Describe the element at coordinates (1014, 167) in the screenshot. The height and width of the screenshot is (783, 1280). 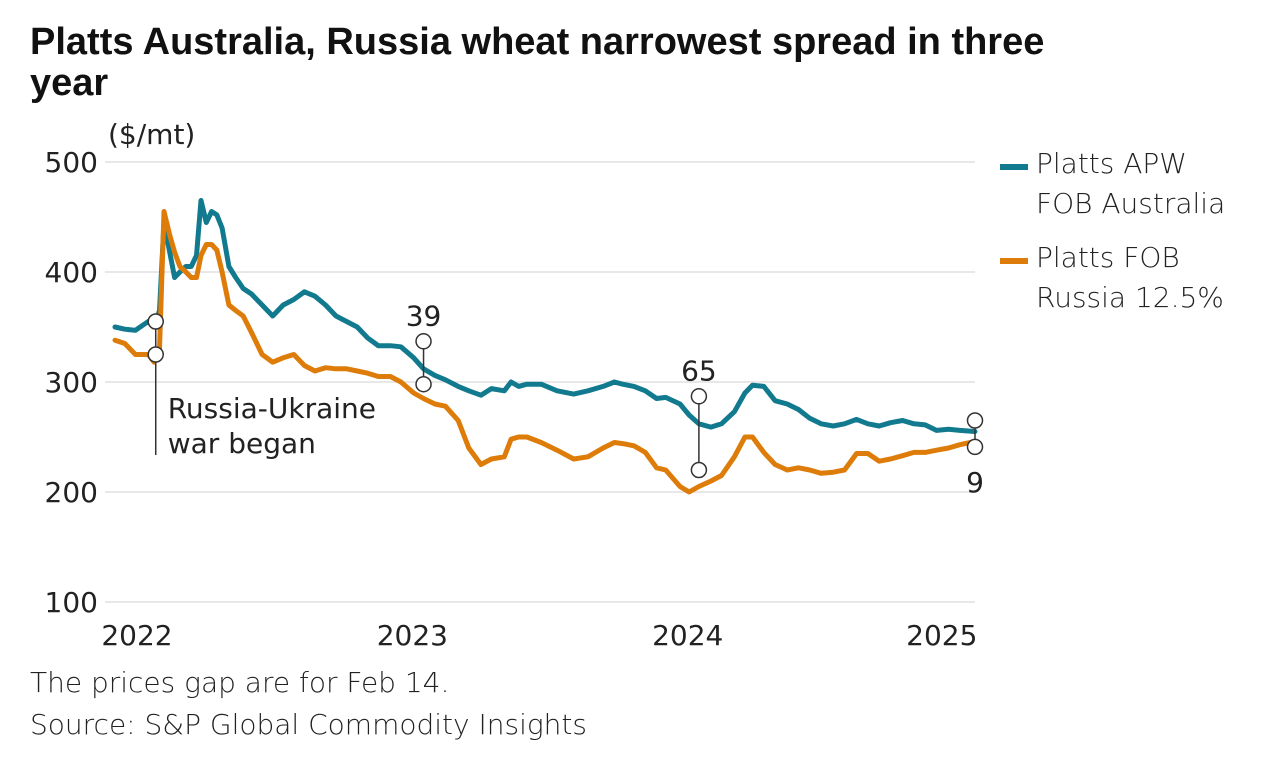
I see `legend-swatch-apw` at that location.